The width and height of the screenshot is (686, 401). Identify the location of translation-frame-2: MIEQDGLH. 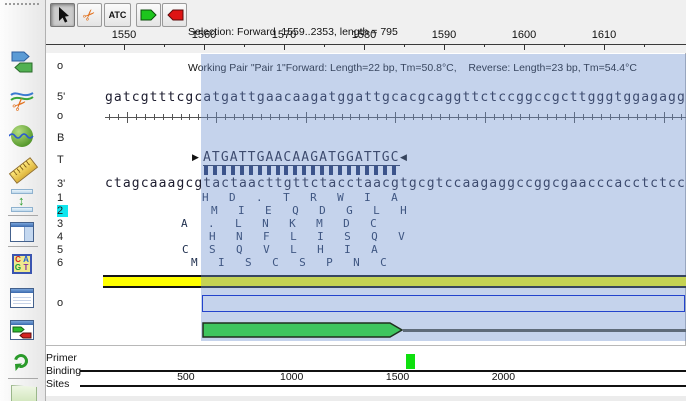
(319, 210).